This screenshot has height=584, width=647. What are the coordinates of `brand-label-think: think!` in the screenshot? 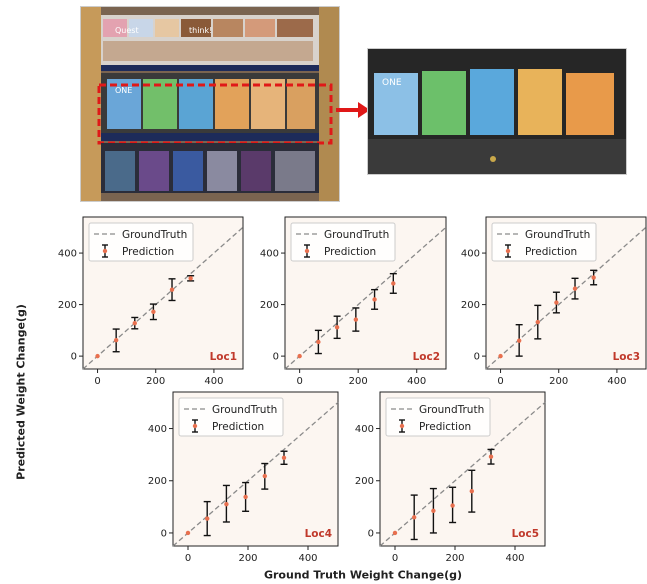 It's located at (200, 30).